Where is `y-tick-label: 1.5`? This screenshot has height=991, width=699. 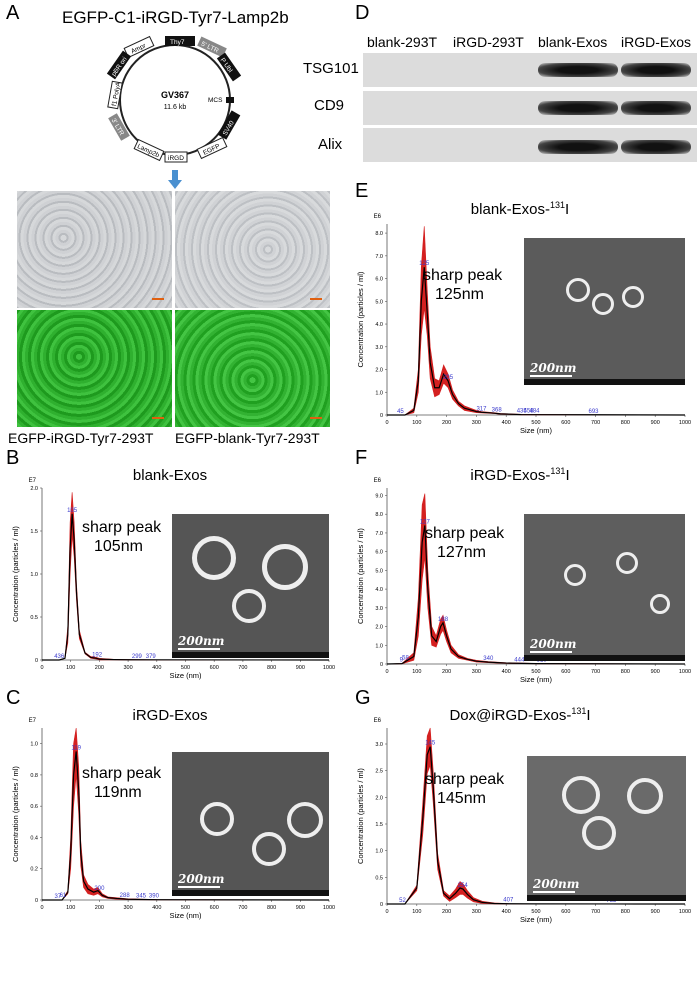
y-tick-label: 1.5 is located at coordinates (379, 825).